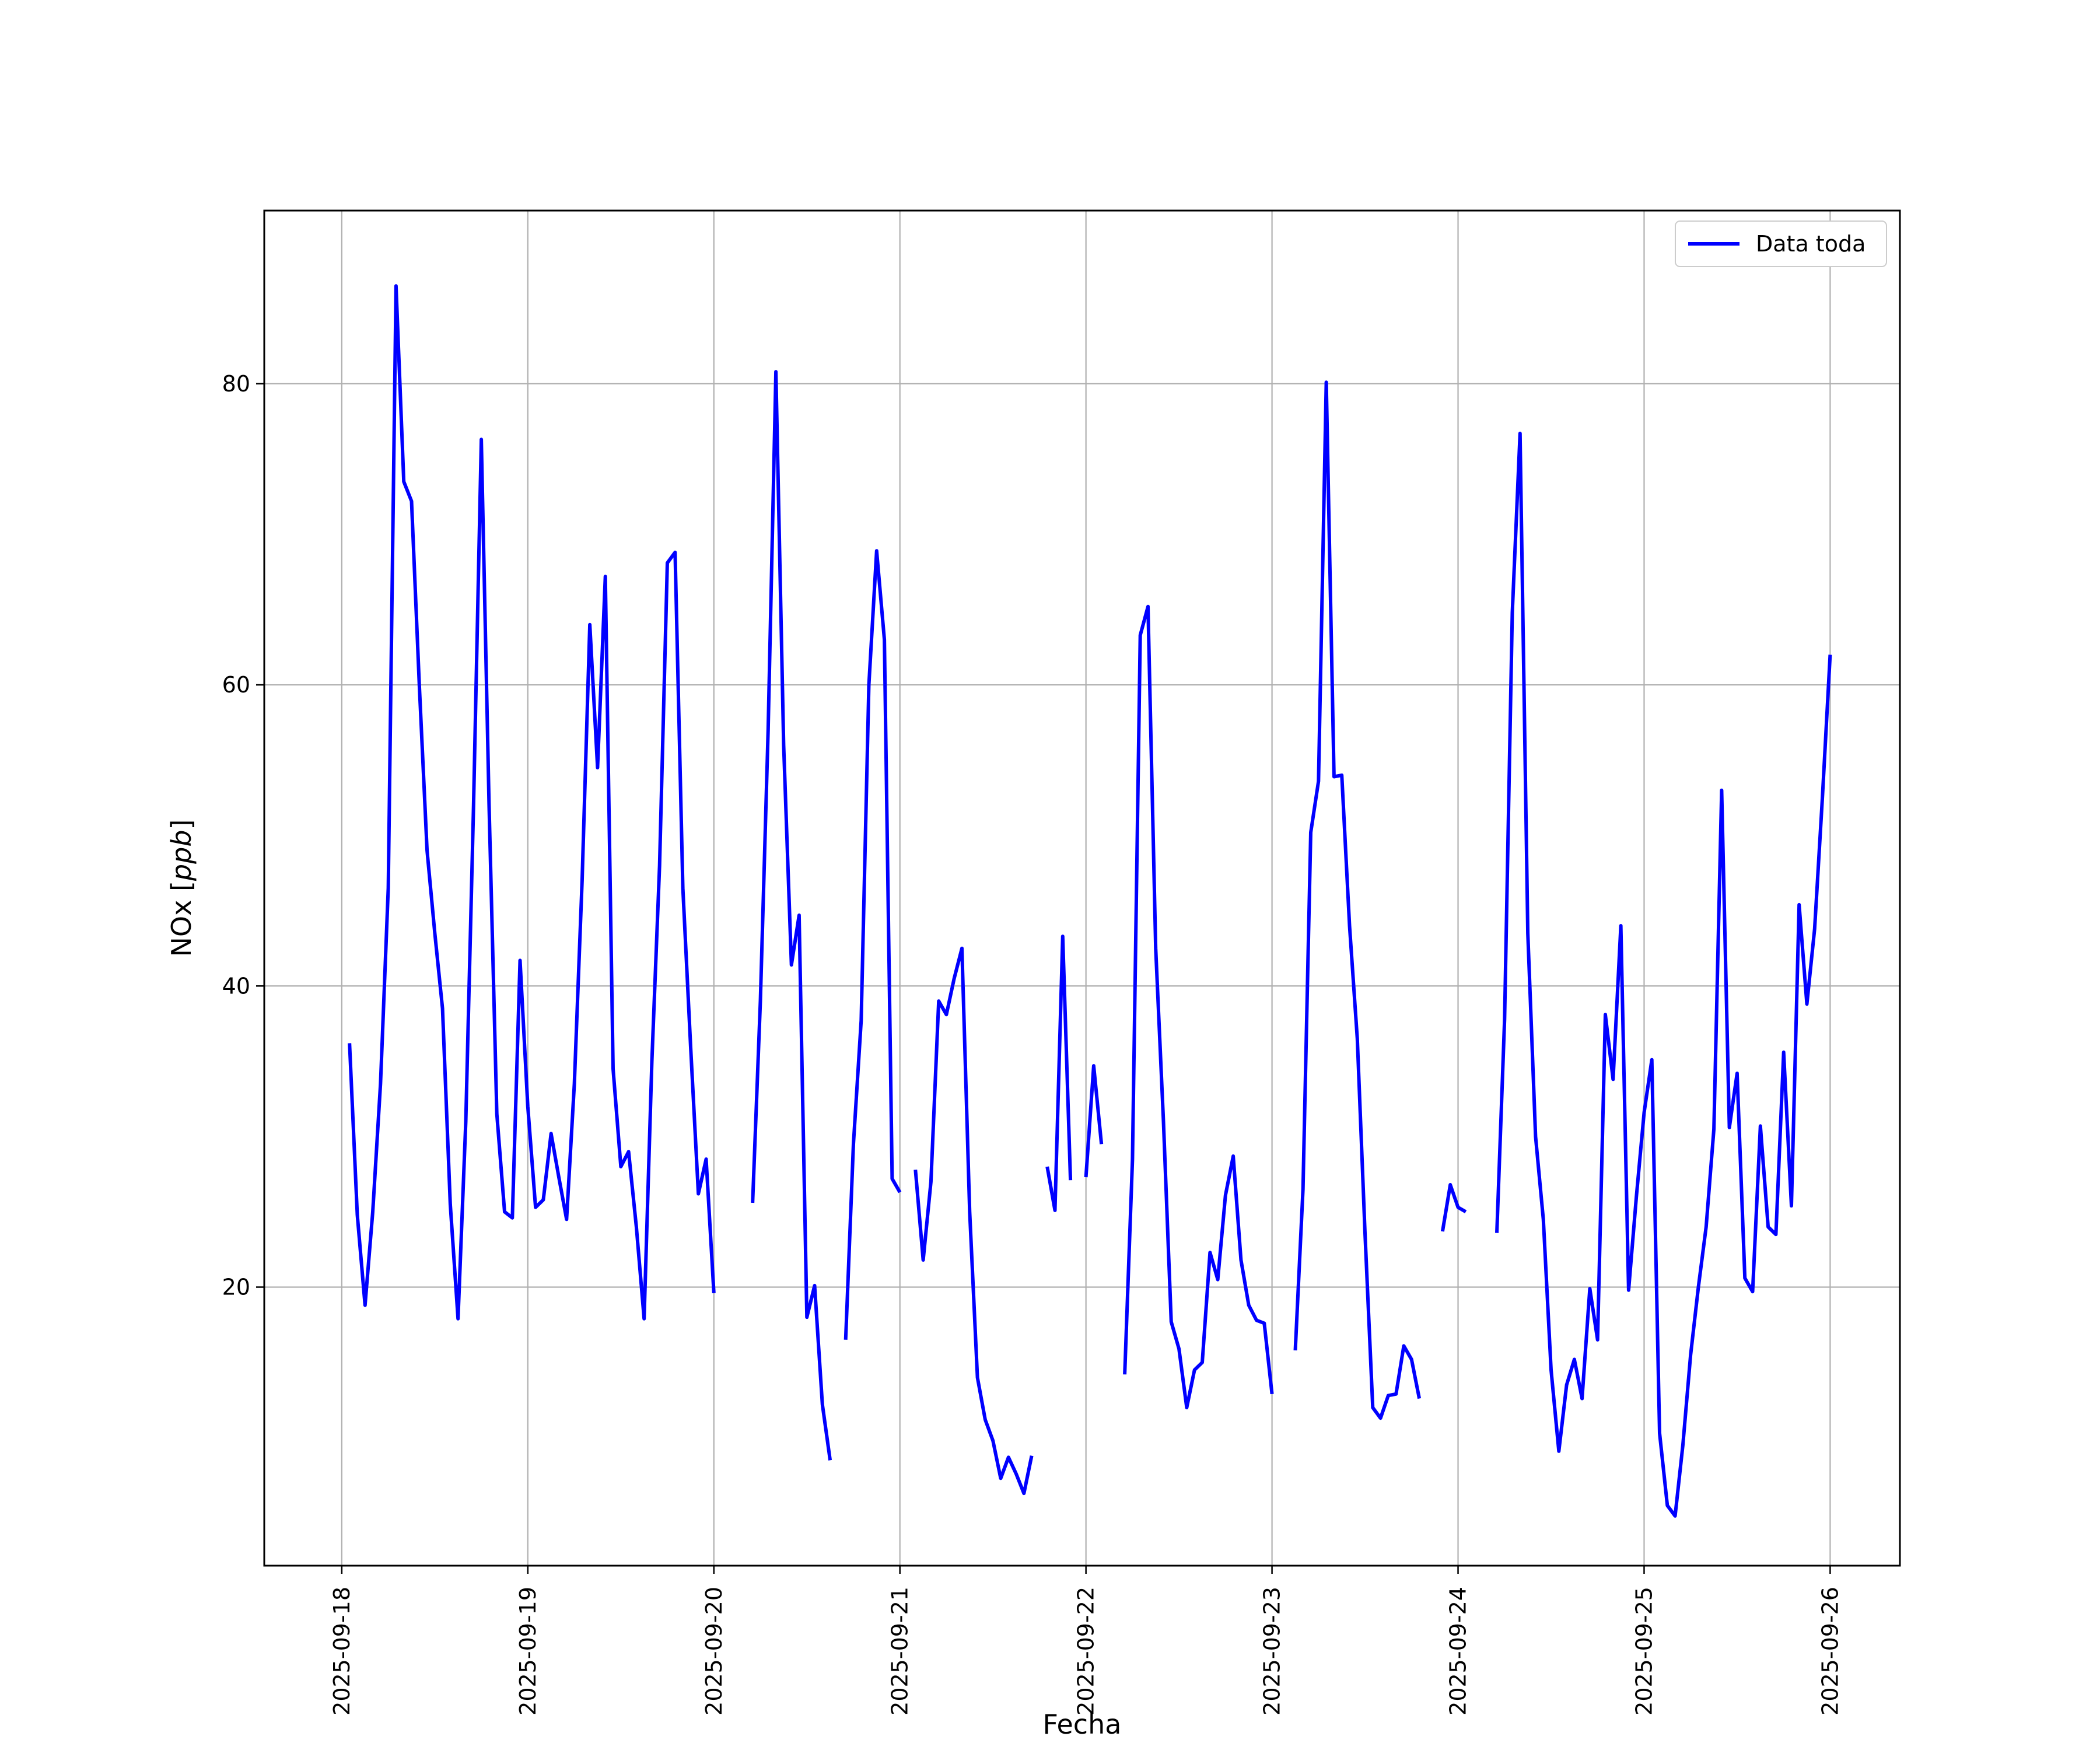  I want to click on y-tick-label: 60, so click(236, 685).